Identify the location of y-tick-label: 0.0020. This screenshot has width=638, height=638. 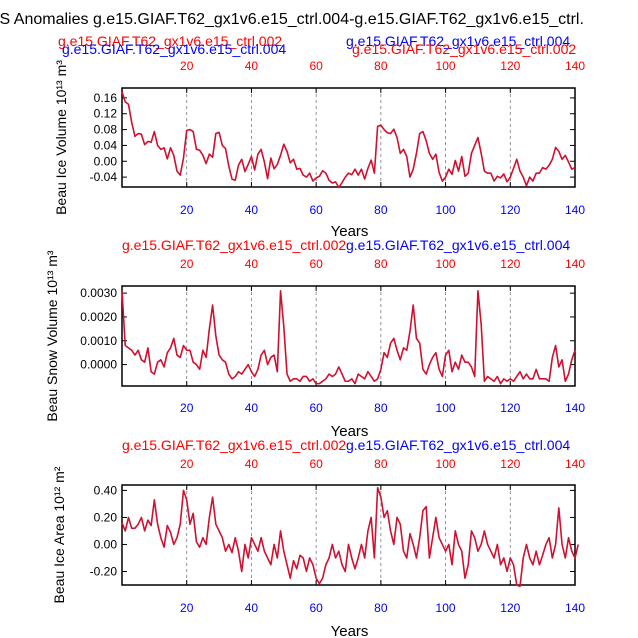
(98, 317).